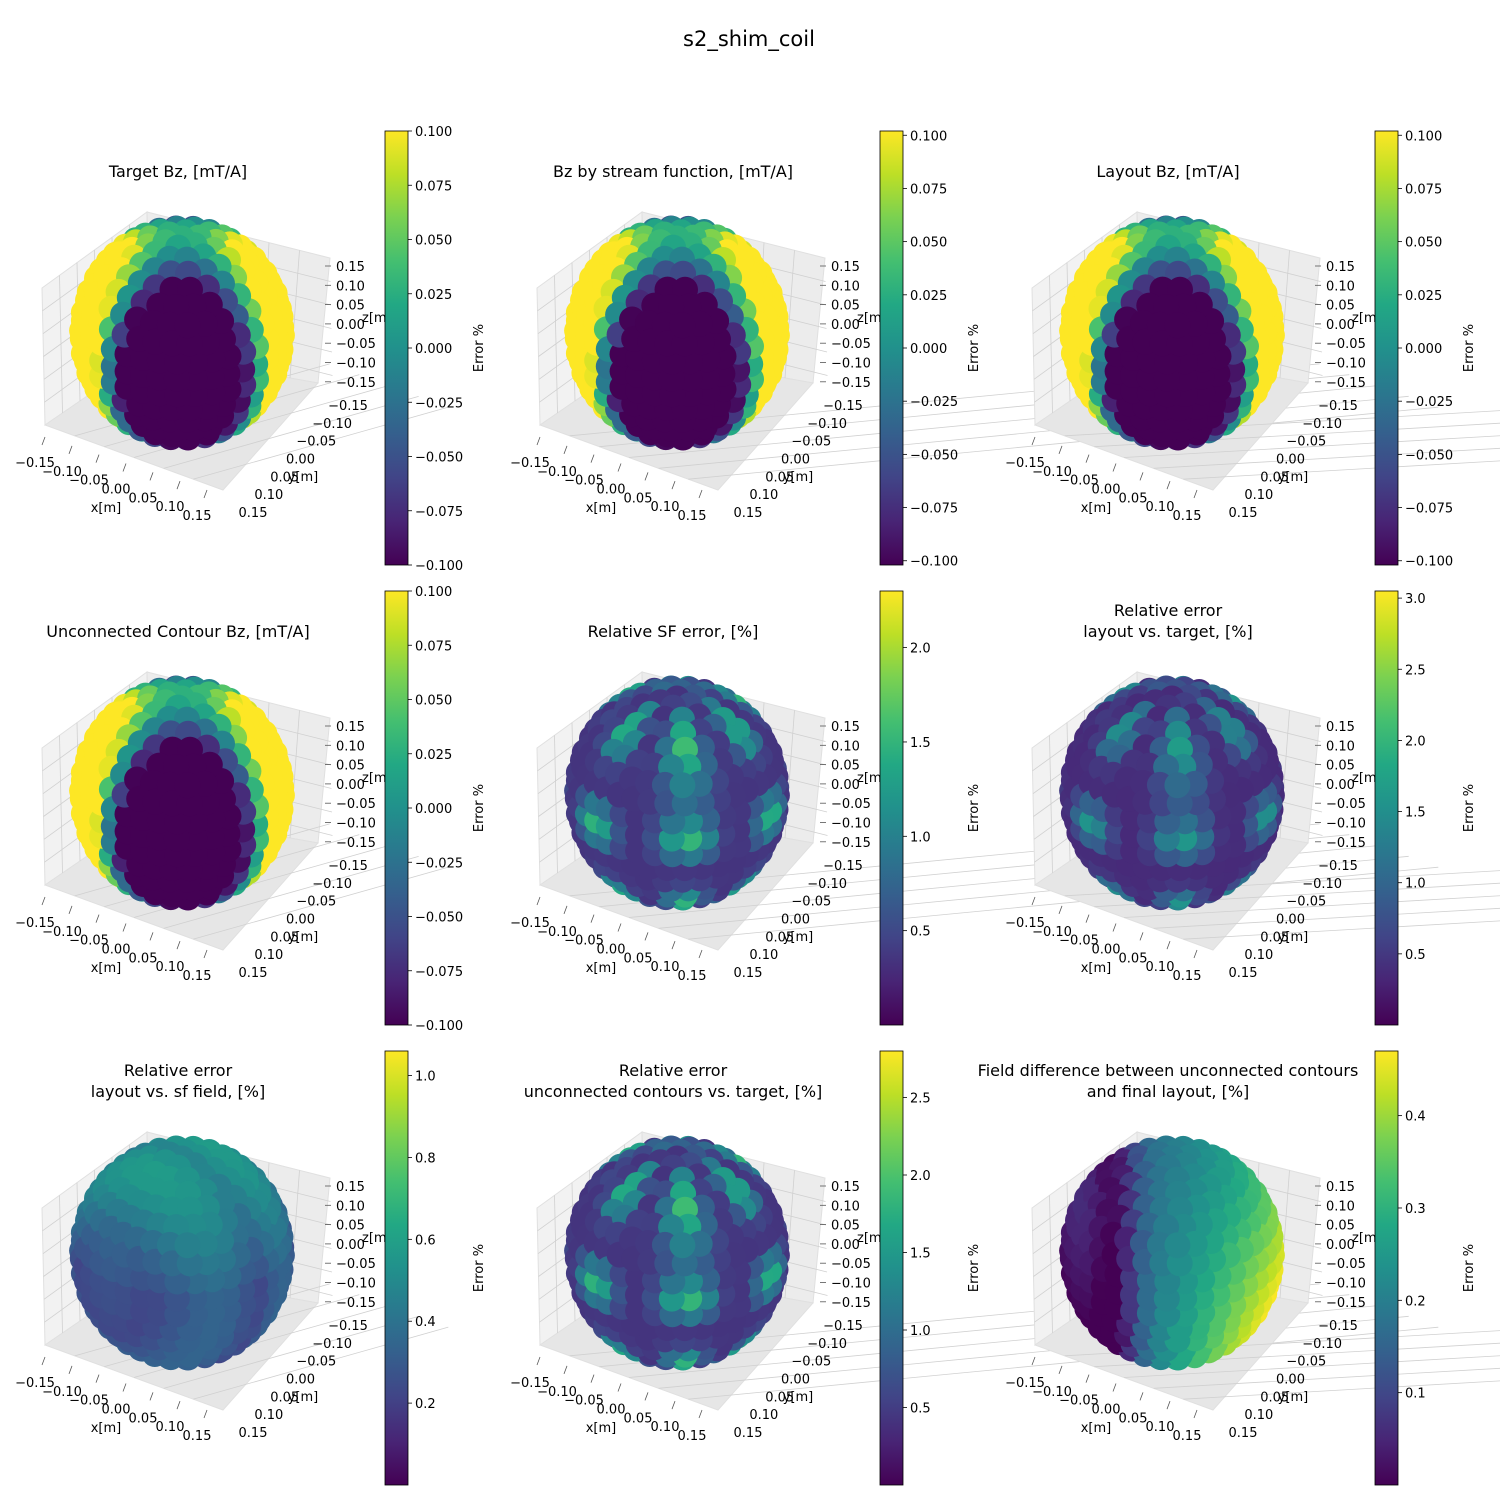 The height and width of the screenshot is (1500, 1500). What do you see at coordinates (930, 1268) in the screenshot?
I see `colorbar: 2.5 2.0 1.5 1.0 0.5 Error %` at bounding box center [930, 1268].